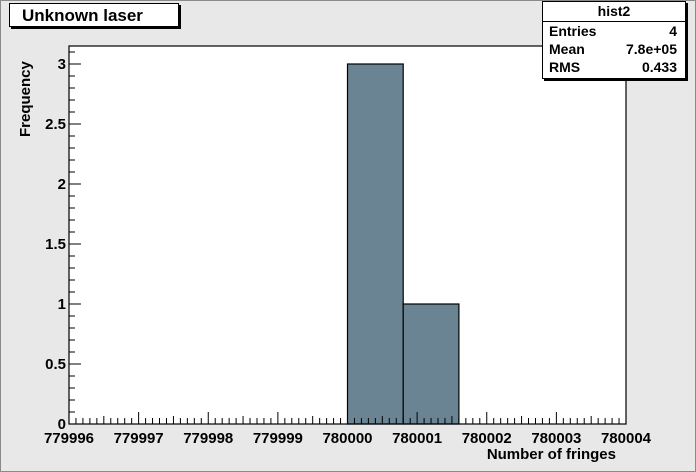 The image size is (696, 472). What do you see at coordinates (614, 67) in the screenshot?
I see `stats-rms-row: RMS 0.433` at bounding box center [614, 67].